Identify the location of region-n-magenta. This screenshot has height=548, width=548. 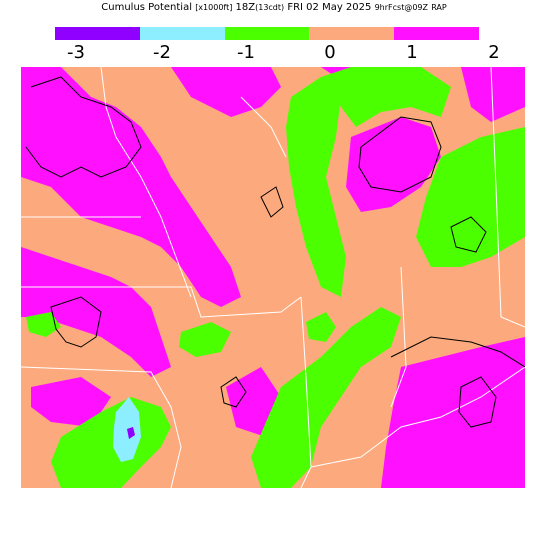
(226, 92).